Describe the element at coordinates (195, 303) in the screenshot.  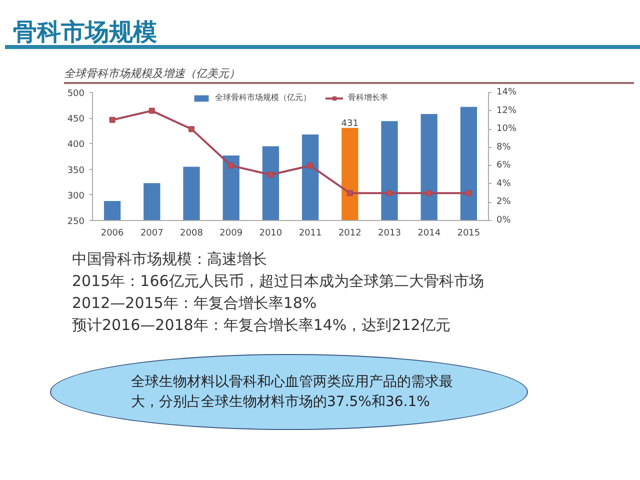
I see `text: 2012—2015年：年复合增长率18%` at that location.